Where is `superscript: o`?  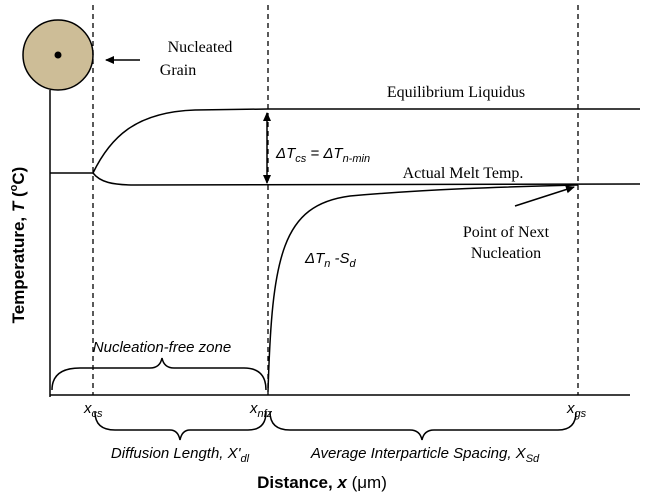
superscript: o is located at coordinates (14, 187).